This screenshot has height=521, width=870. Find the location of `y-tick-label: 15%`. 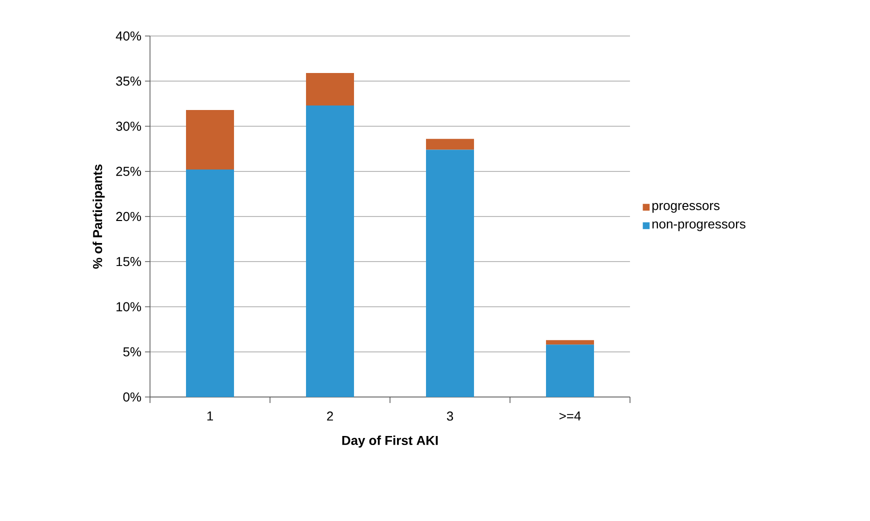

y-tick-label: 15% is located at coordinates (129, 261).